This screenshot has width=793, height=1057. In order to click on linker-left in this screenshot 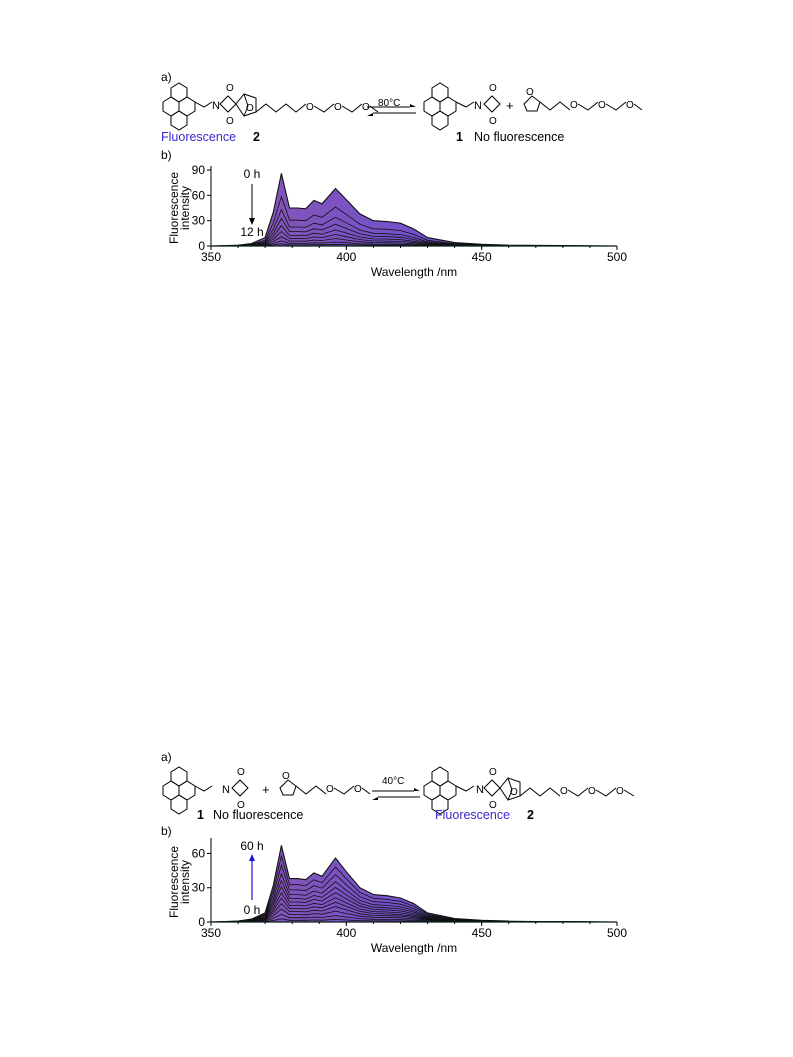, I will do `click(203, 104)`.